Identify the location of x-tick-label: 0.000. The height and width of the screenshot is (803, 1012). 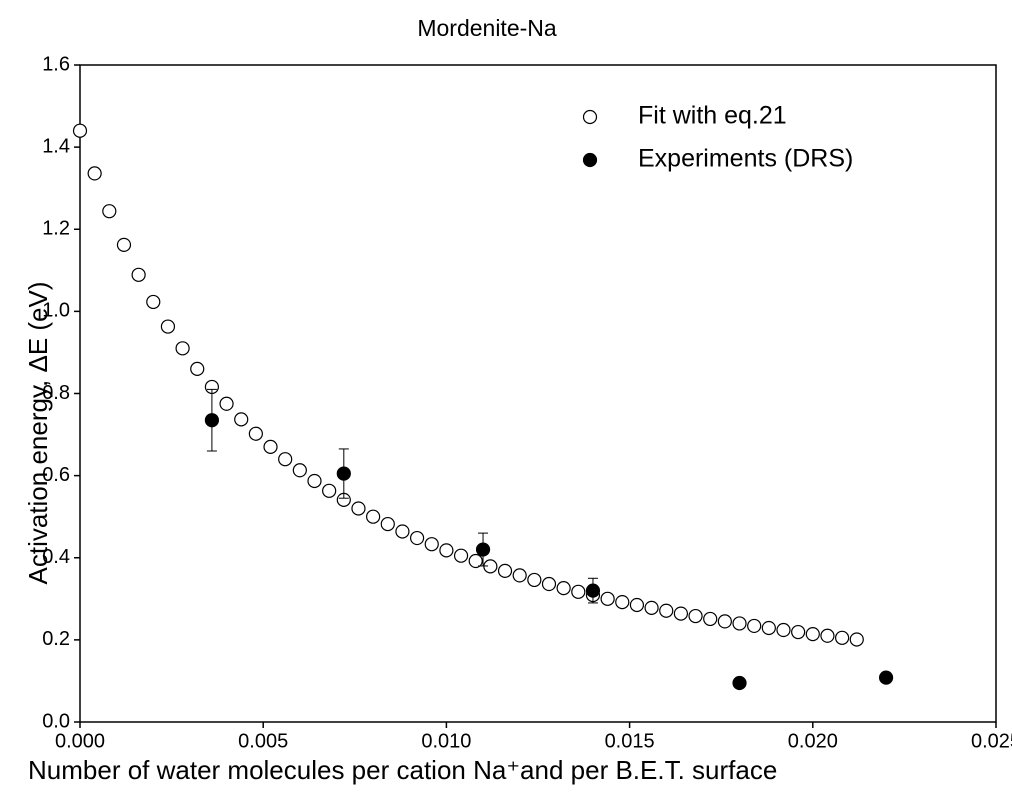
(80, 741).